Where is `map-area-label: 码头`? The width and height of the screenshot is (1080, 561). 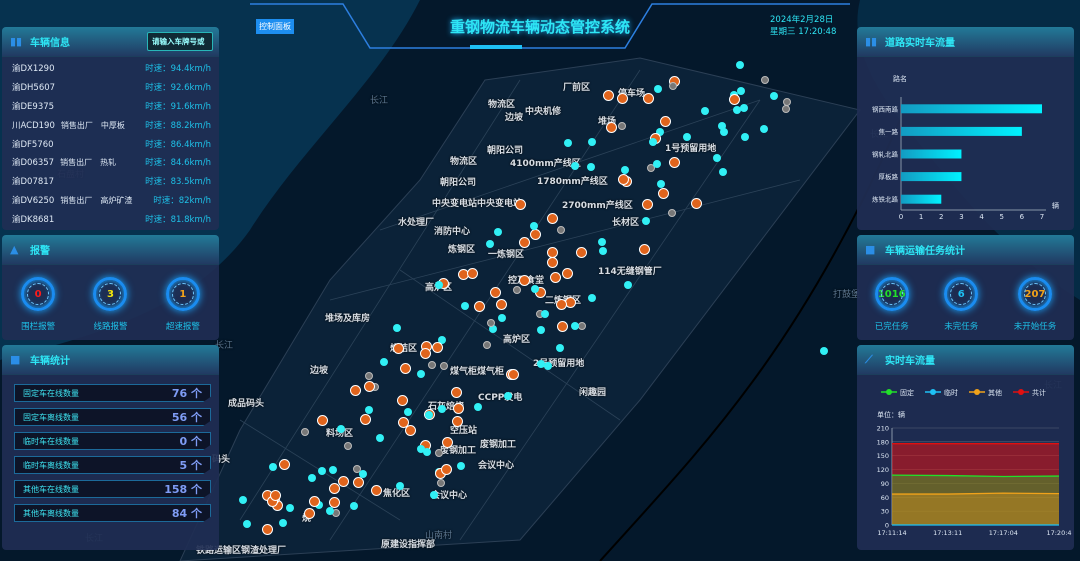 map-area-label: 码头 is located at coordinates (221, 460).